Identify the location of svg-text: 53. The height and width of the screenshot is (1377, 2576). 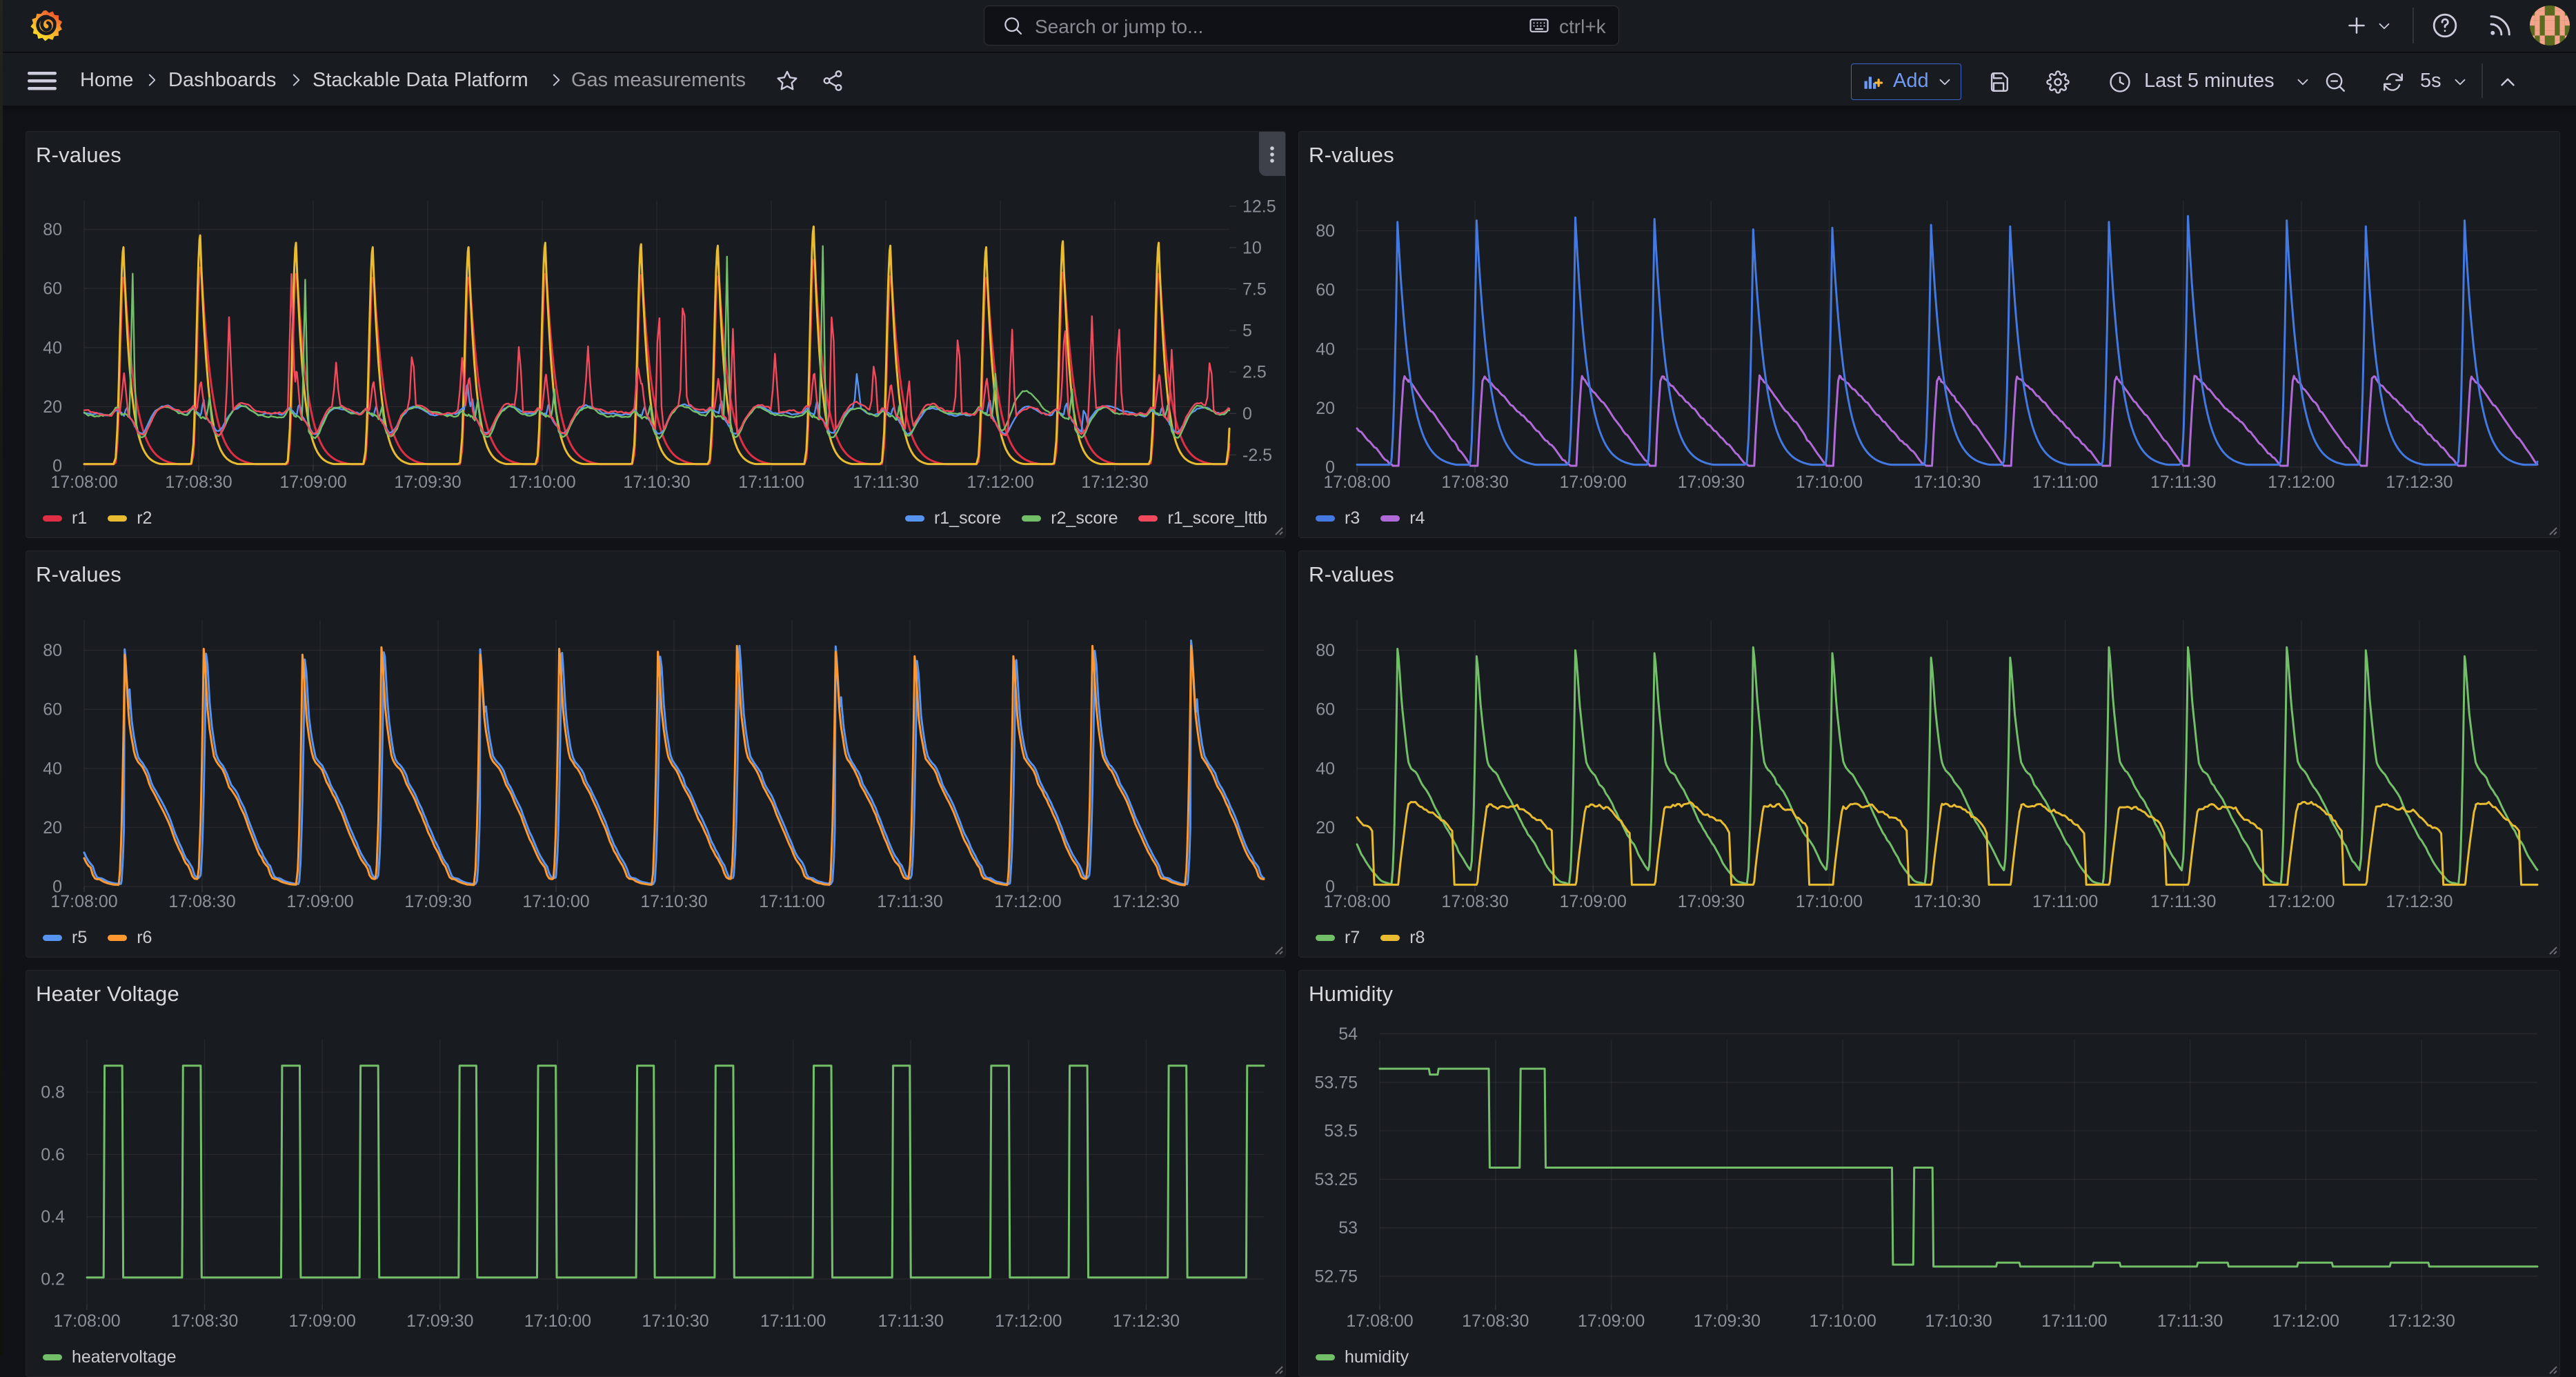
(1348, 1228).